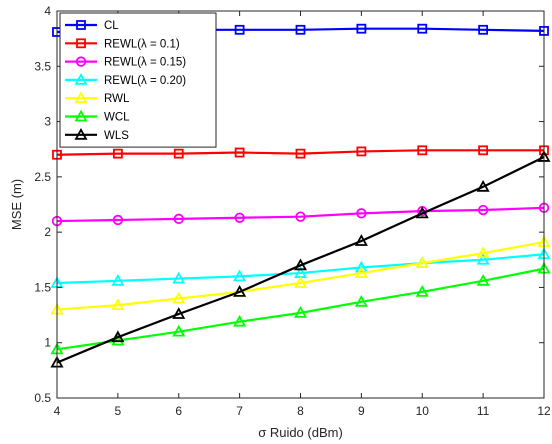 The height and width of the screenshot is (444, 552). I want to click on legend-entry: REWL(λ = 0.1), so click(122, 44).